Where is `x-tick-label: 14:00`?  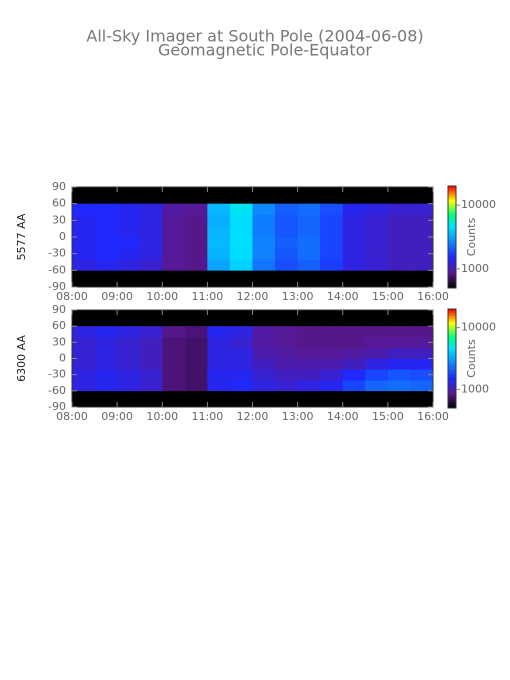 x-tick-label: 14:00 is located at coordinates (343, 296).